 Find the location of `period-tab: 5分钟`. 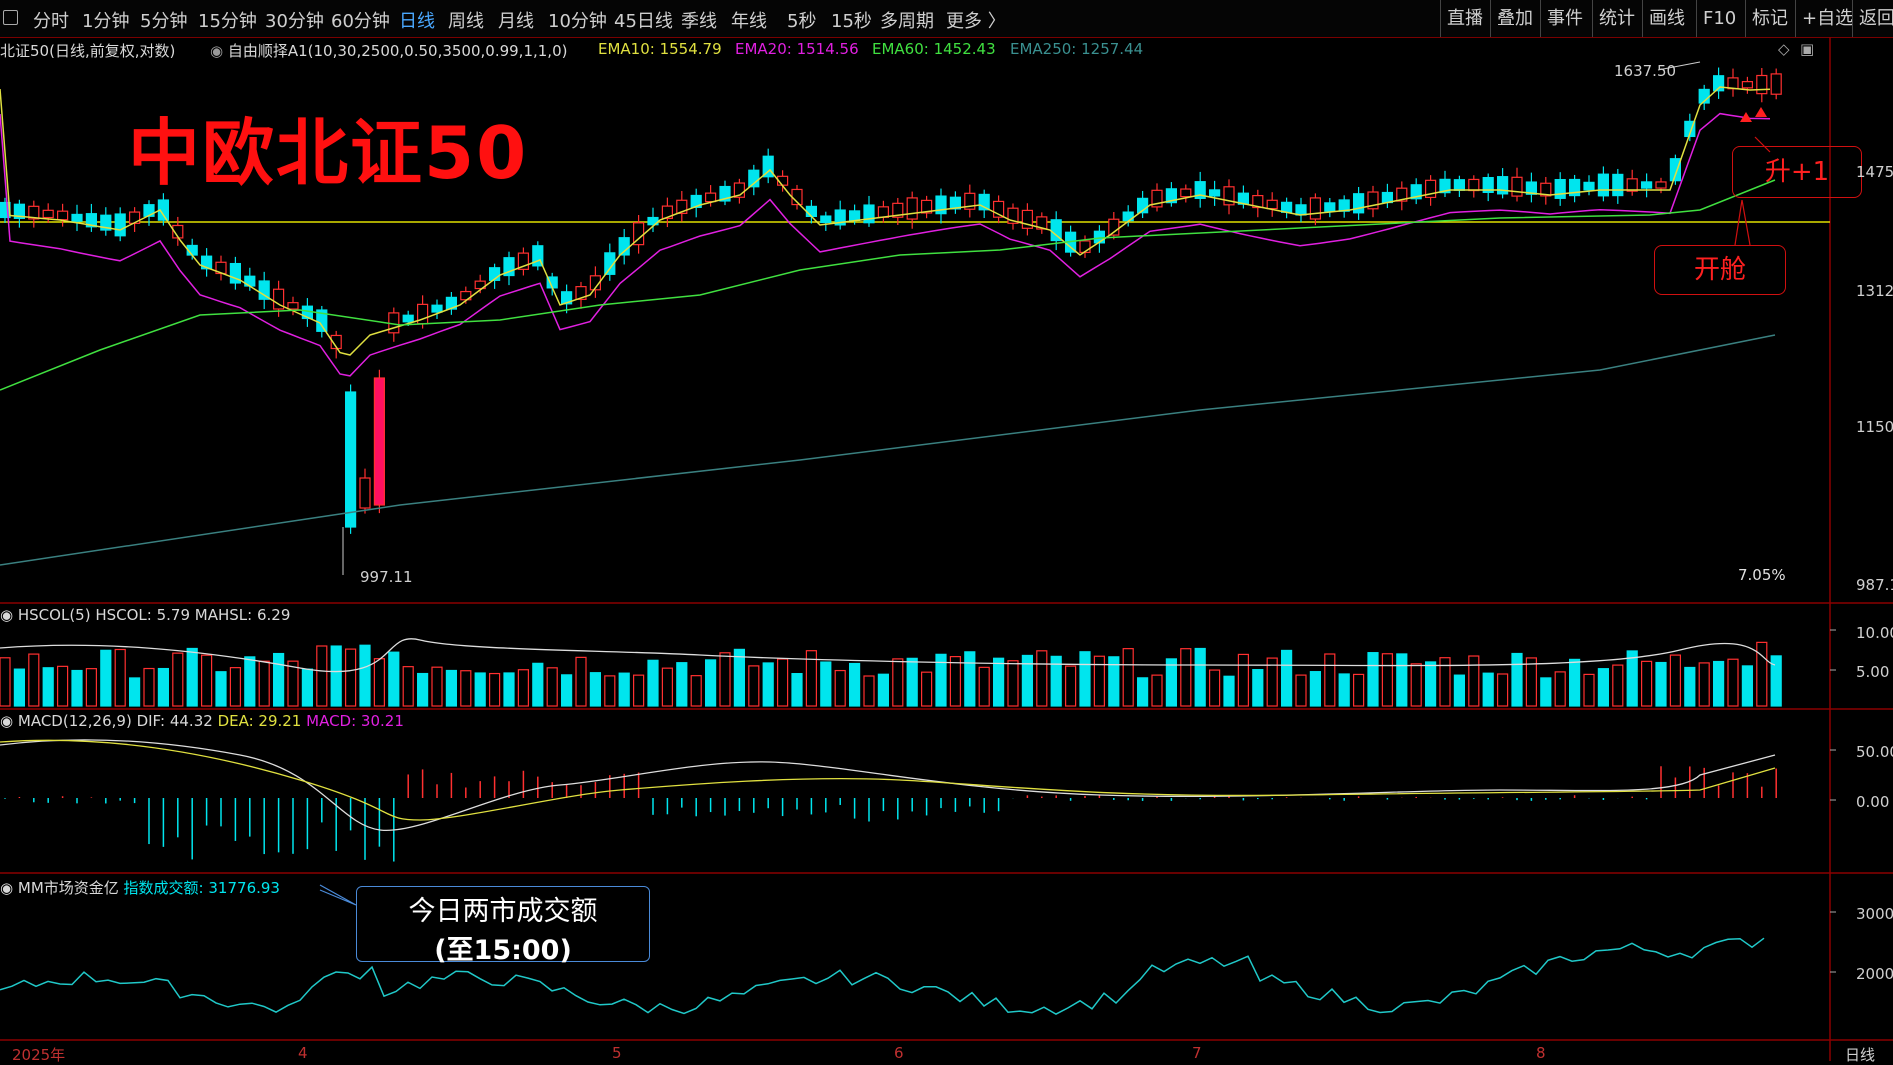

period-tab: 5分钟 is located at coordinates (164, 21).